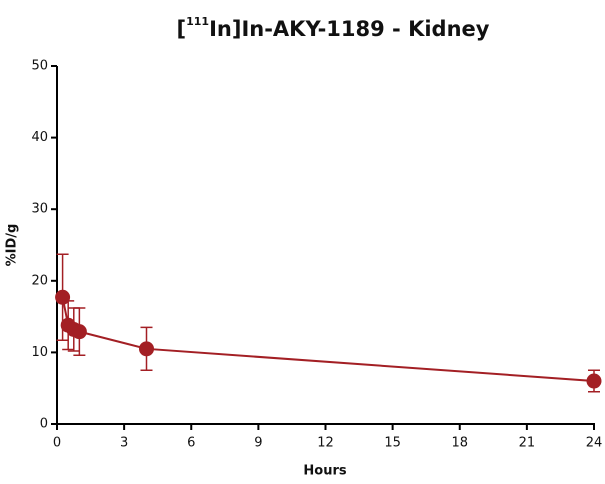  I want to click on x-axis-title: Hours, so click(324, 471).